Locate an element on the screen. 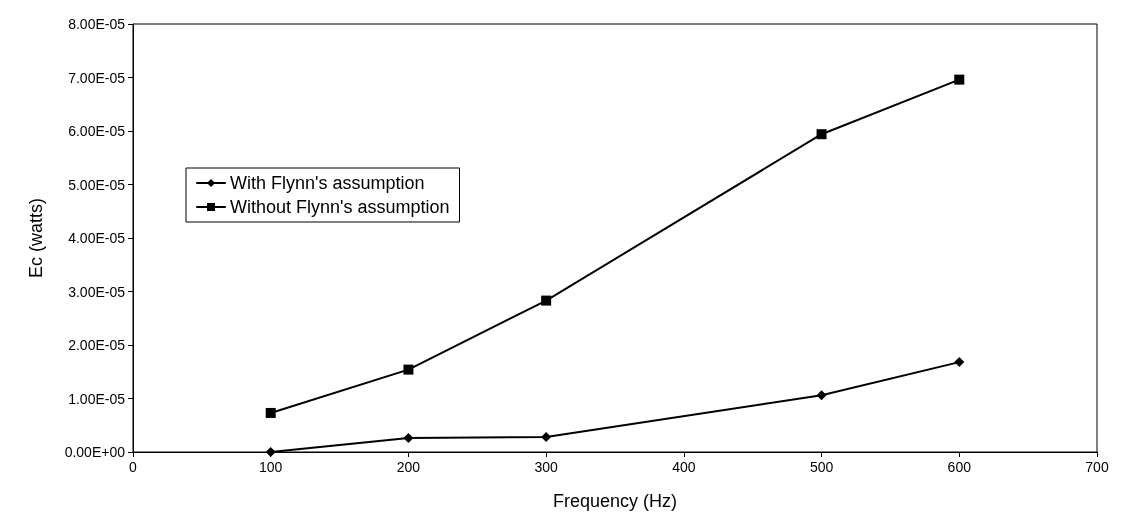 The height and width of the screenshot is (531, 1133). y-tick-label: 8.00E-05 is located at coordinates (97, 24).